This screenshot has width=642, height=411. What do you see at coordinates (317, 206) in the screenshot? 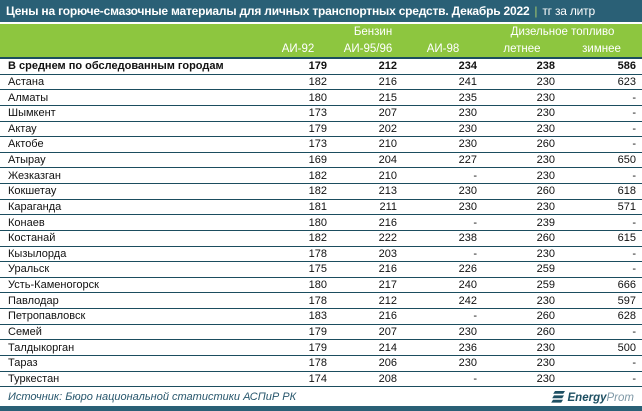
I see `price-value: 181` at bounding box center [317, 206].